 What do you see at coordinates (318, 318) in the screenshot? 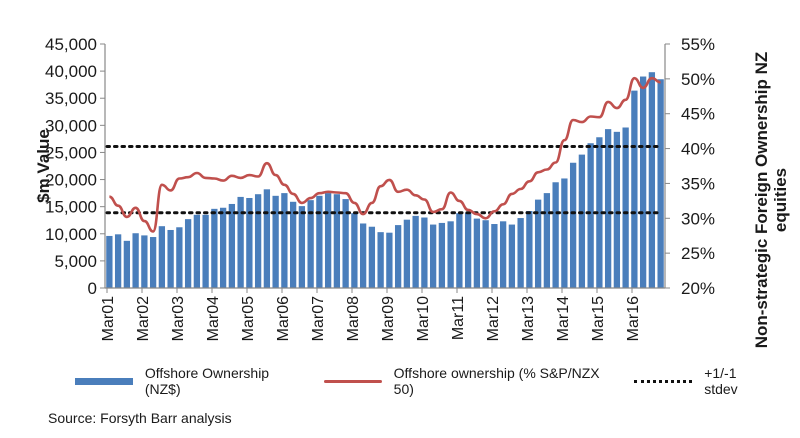
I see `x-tick-label: Mar07` at bounding box center [318, 318].